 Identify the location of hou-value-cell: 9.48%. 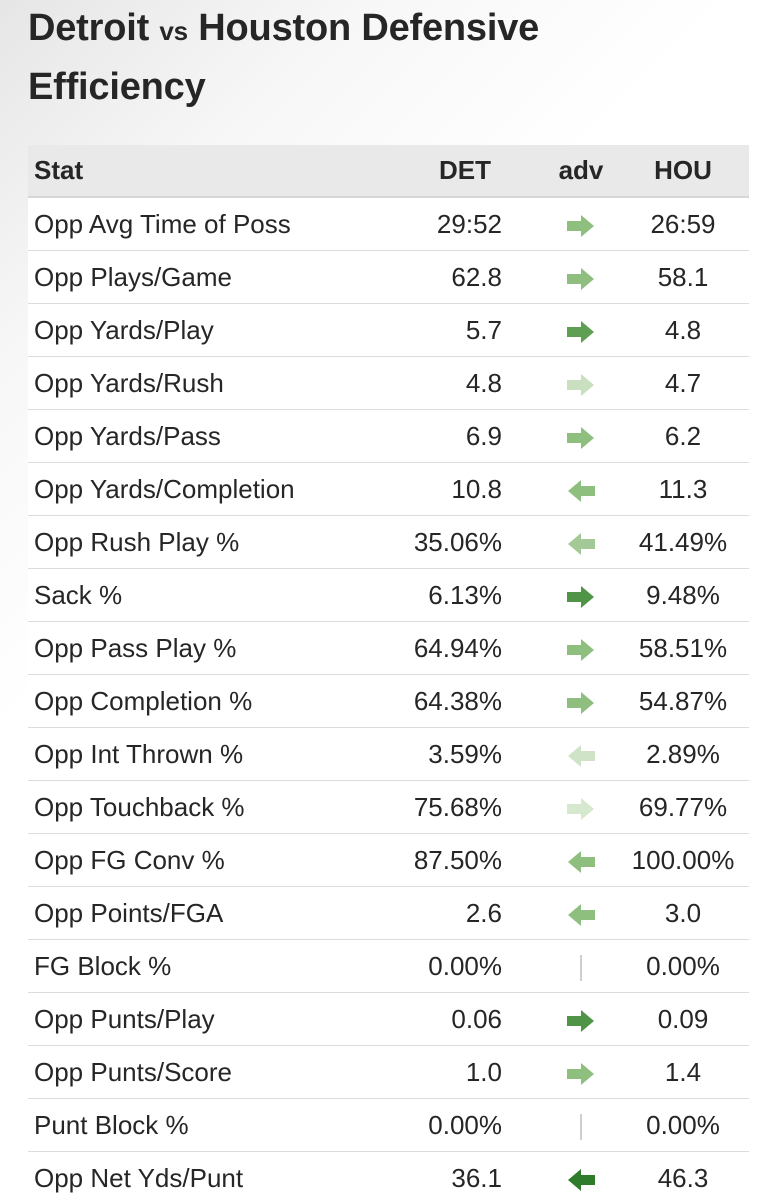
(683, 595).